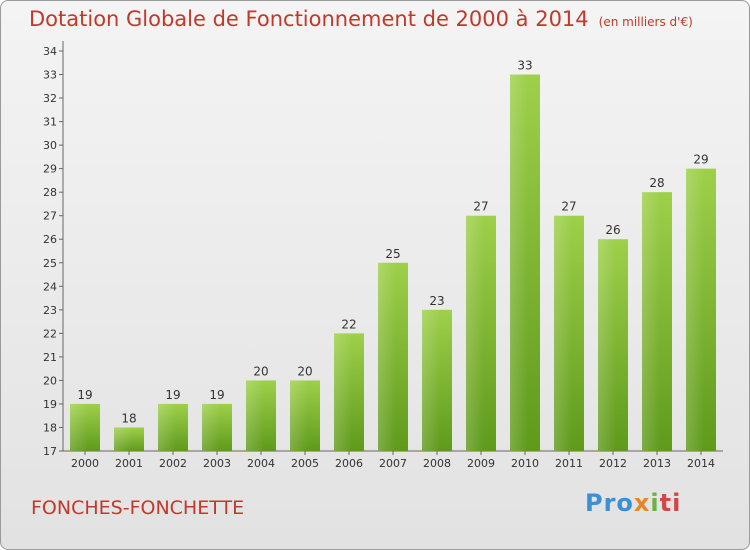  I want to click on y-tick-label: 33, so click(50, 75).